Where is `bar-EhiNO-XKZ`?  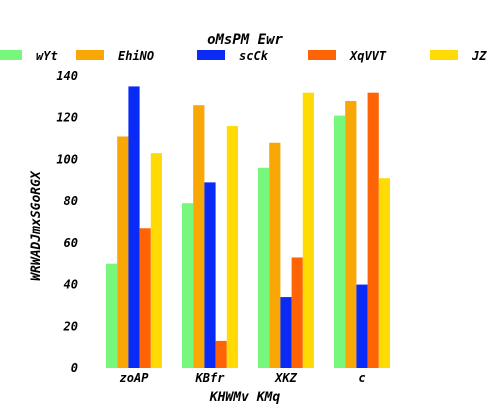
bar-EhiNO-XKZ is located at coordinates (275, 255).